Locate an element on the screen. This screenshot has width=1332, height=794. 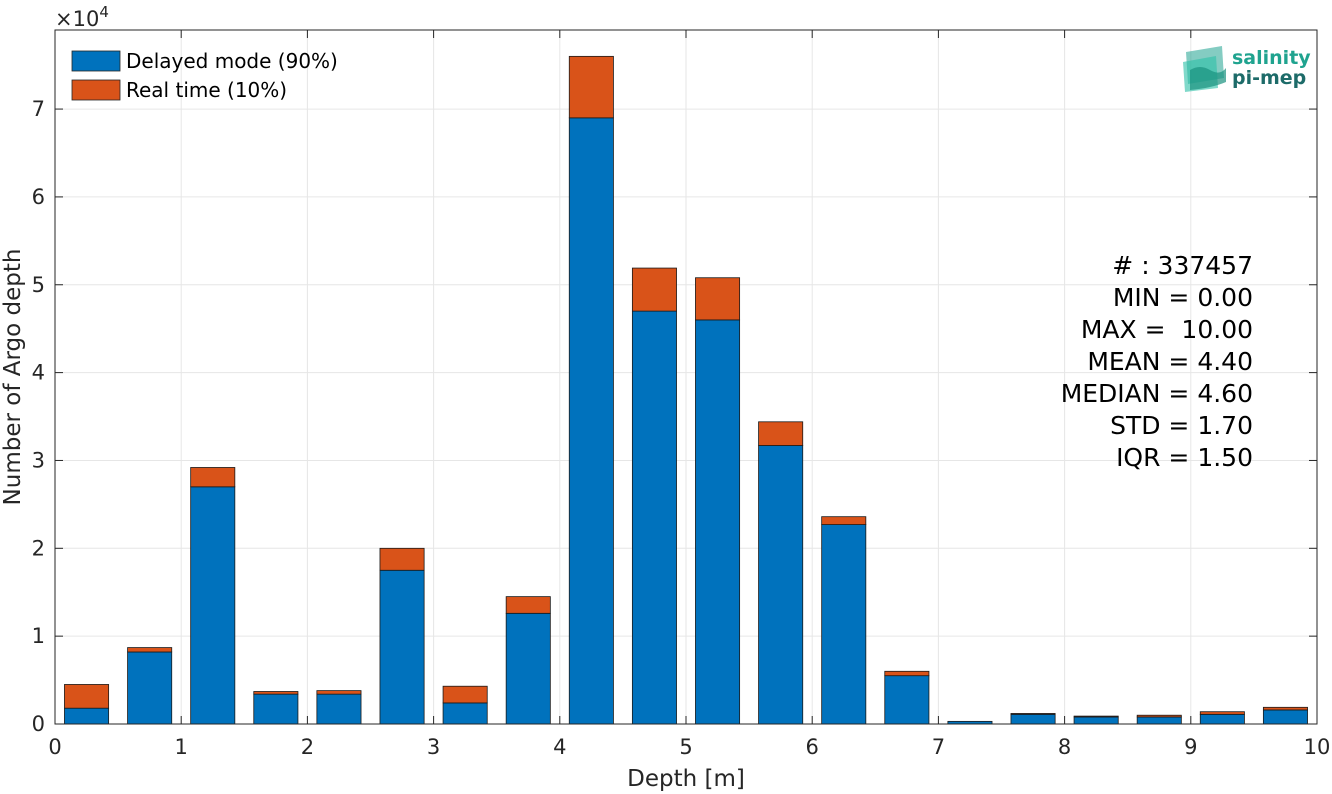
y-tick-label: 6 is located at coordinates (38, 197).